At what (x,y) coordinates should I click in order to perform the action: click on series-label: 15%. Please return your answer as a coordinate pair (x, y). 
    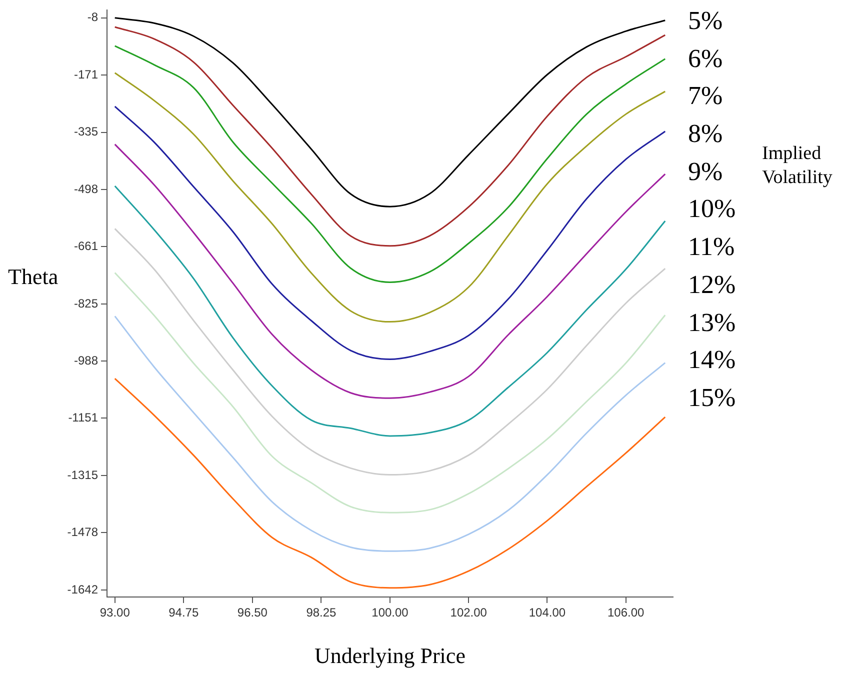
    Looking at the image, I should click on (712, 398).